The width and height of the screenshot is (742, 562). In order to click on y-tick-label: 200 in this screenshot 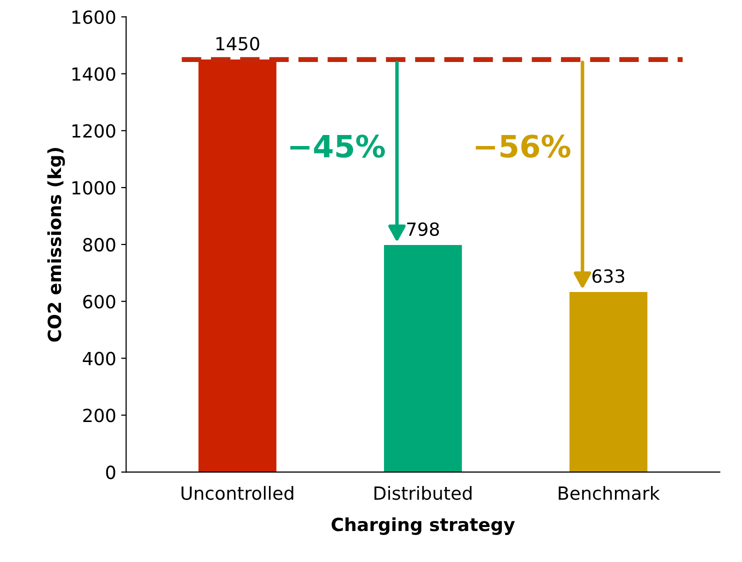, I will do `click(99, 415)`.